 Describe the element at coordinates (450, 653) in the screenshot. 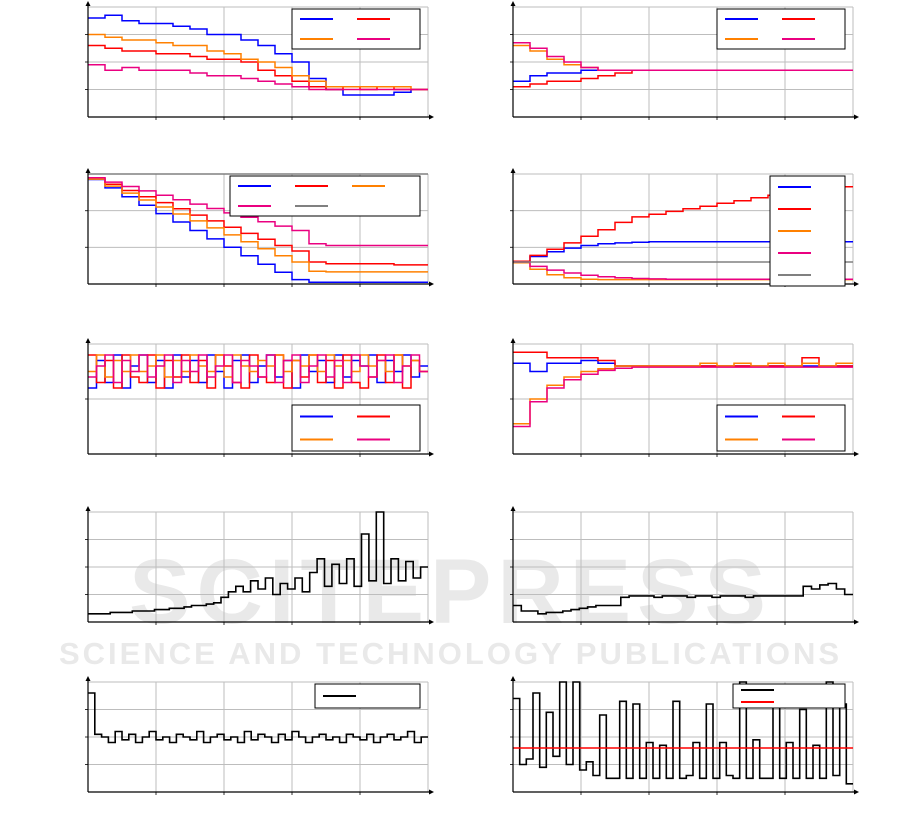

I see `watermark-subtitle: SCIENCE AND TECHNOLOGY PUBLICATIONS` at that location.